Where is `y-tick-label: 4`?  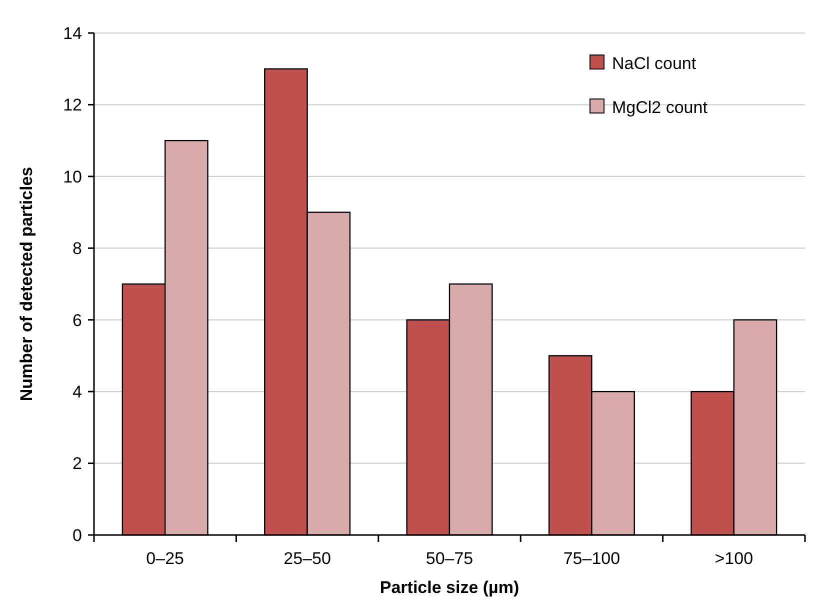
y-tick-label: 4 is located at coordinates (77, 392).